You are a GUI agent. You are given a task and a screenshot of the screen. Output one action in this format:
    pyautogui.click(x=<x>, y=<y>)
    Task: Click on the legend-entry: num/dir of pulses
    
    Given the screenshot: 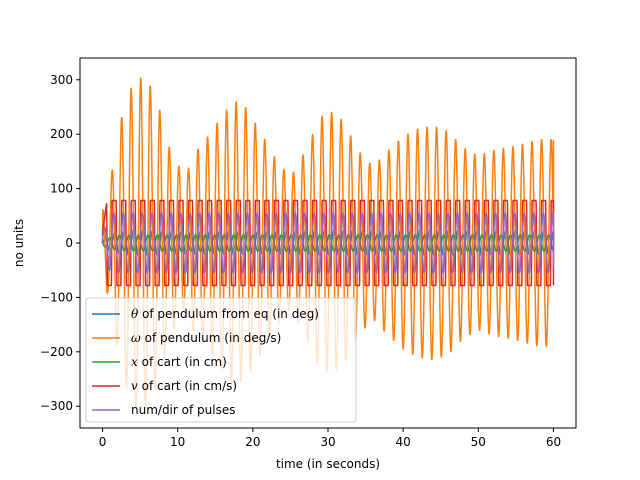 What is the action you would take?
    pyautogui.click(x=183, y=410)
    